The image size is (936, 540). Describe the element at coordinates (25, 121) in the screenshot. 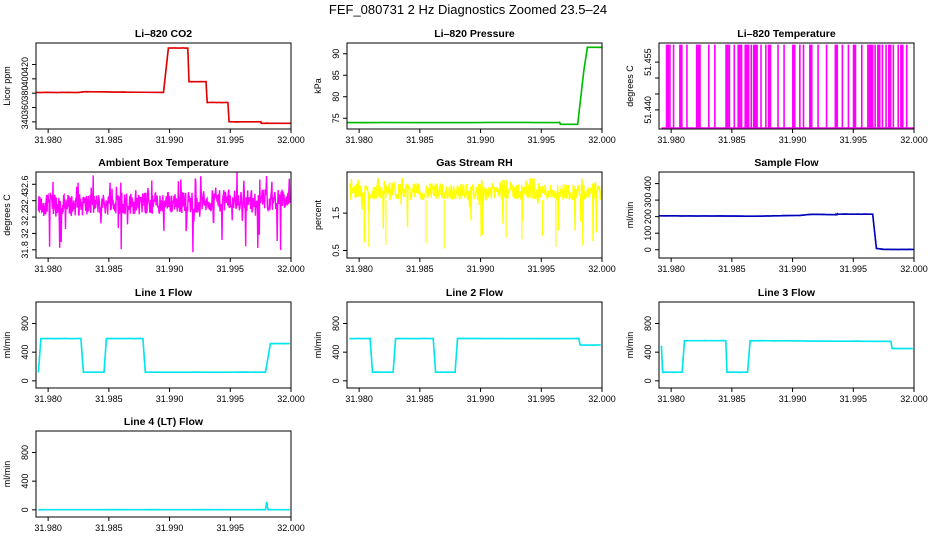

I see `y-tick-label: 340` at that location.